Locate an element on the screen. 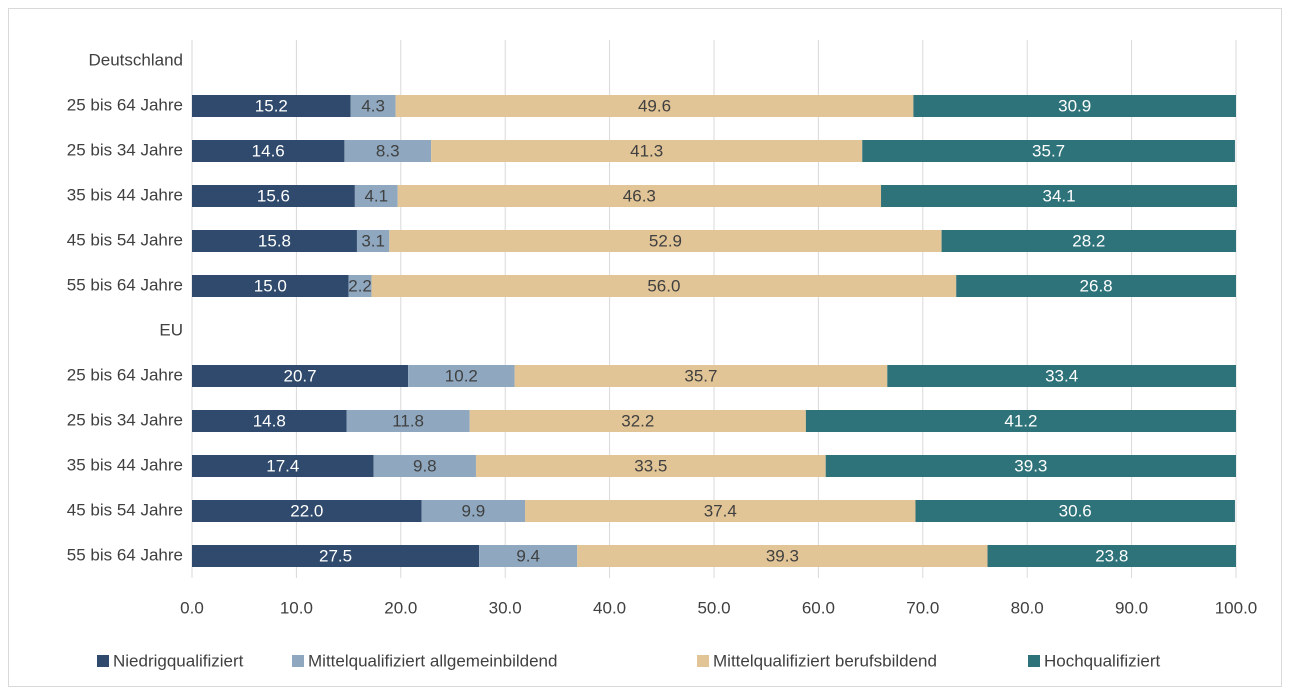 This screenshot has height=695, width=1291. data-label: 33.4 is located at coordinates (1061, 375).